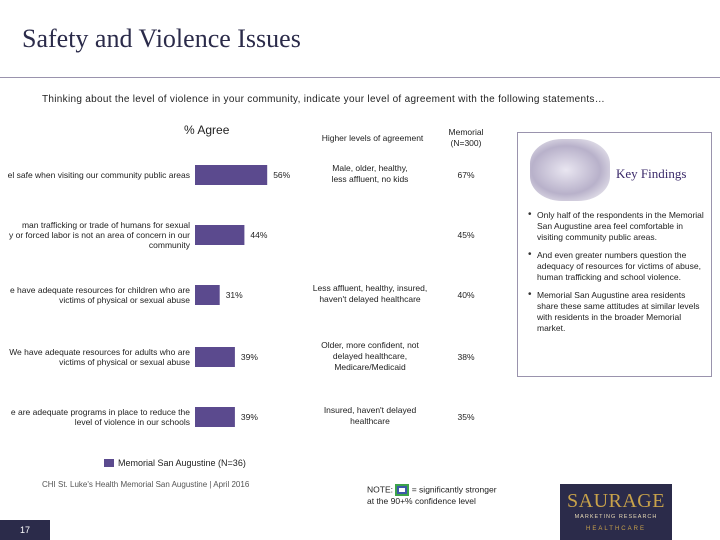  I want to click on higher-levels-cell: Insured, haven't delayed healthcare, so click(370, 416).